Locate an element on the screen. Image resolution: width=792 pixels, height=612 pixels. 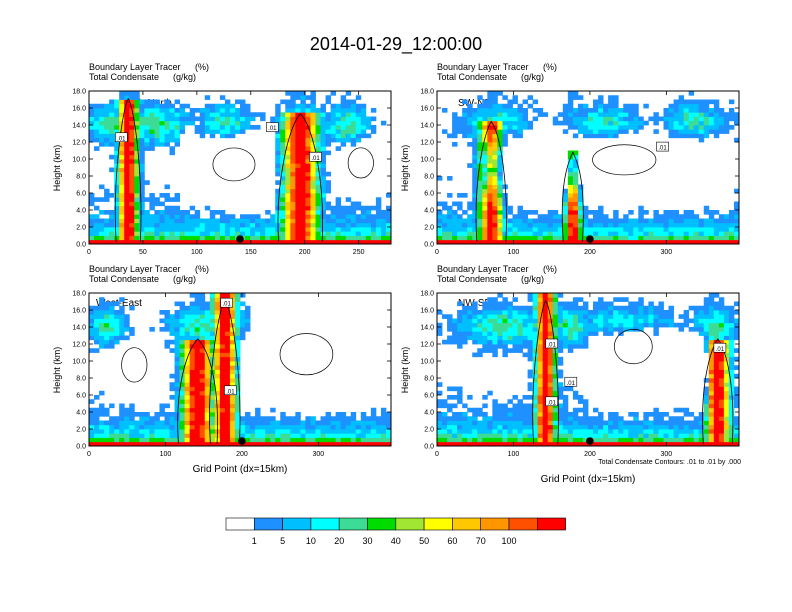
x-tick-label: 0 is located at coordinates (89, 454).